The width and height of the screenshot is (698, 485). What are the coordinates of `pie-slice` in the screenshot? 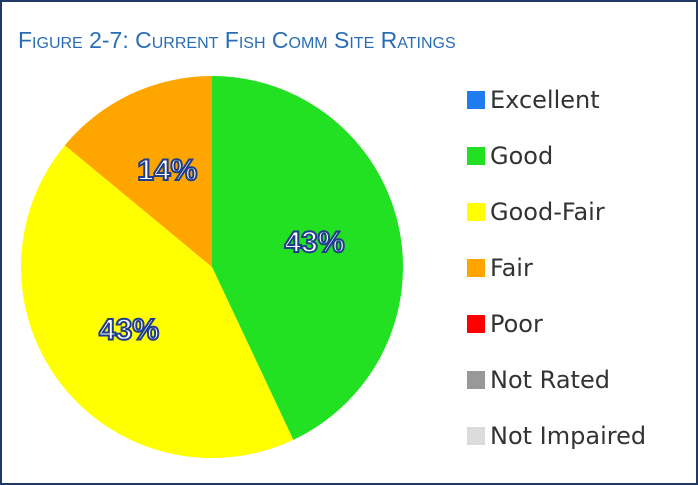 It's located at (138, 171).